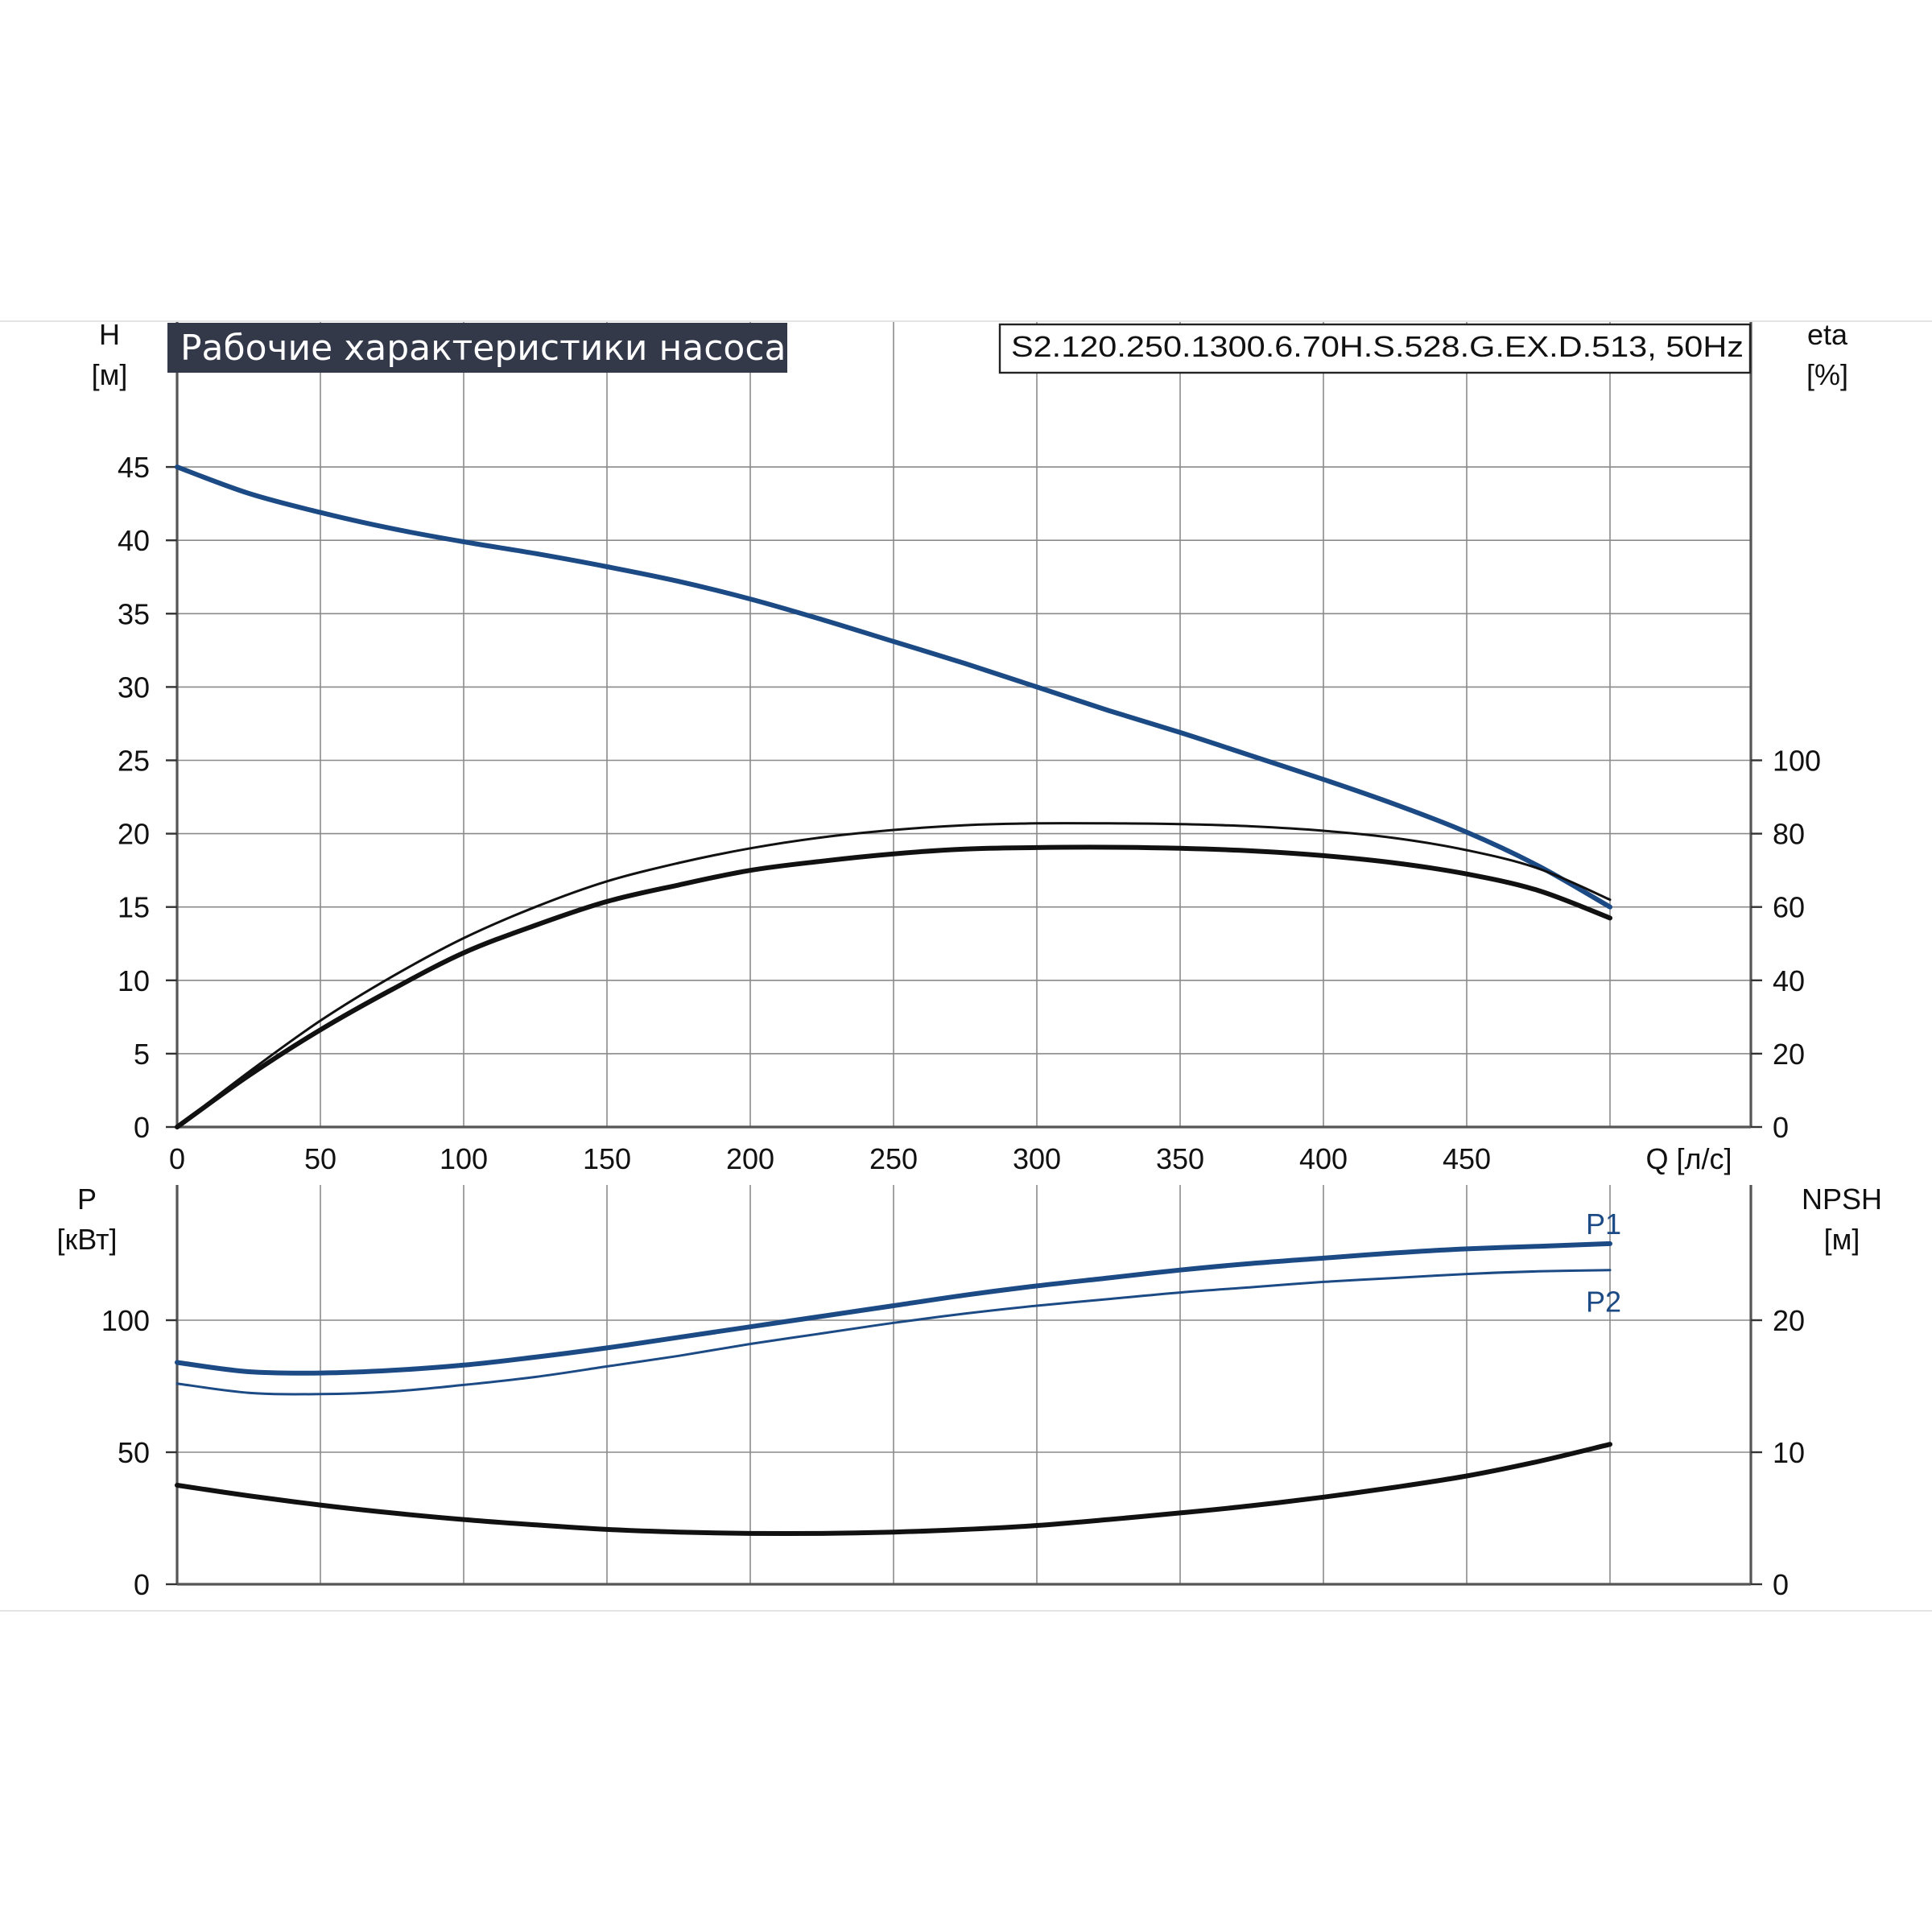 The height and width of the screenshot is (1932, 1932). I want to click on curve-p2, so click(893, 1332).